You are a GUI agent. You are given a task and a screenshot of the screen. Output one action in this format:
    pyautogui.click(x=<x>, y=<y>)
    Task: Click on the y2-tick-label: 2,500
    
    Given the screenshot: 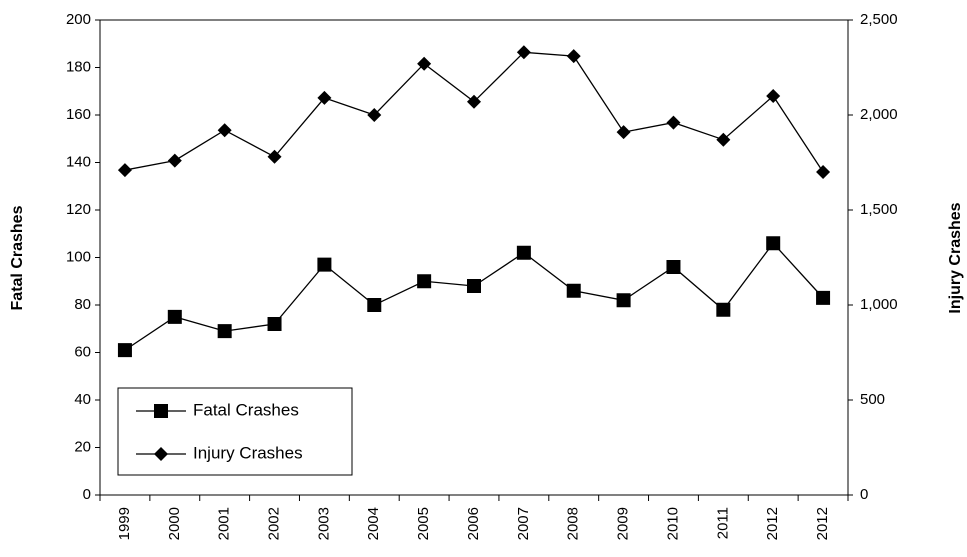 What is the action you would take?
    pyautogui.click(x=879, y=19)
    